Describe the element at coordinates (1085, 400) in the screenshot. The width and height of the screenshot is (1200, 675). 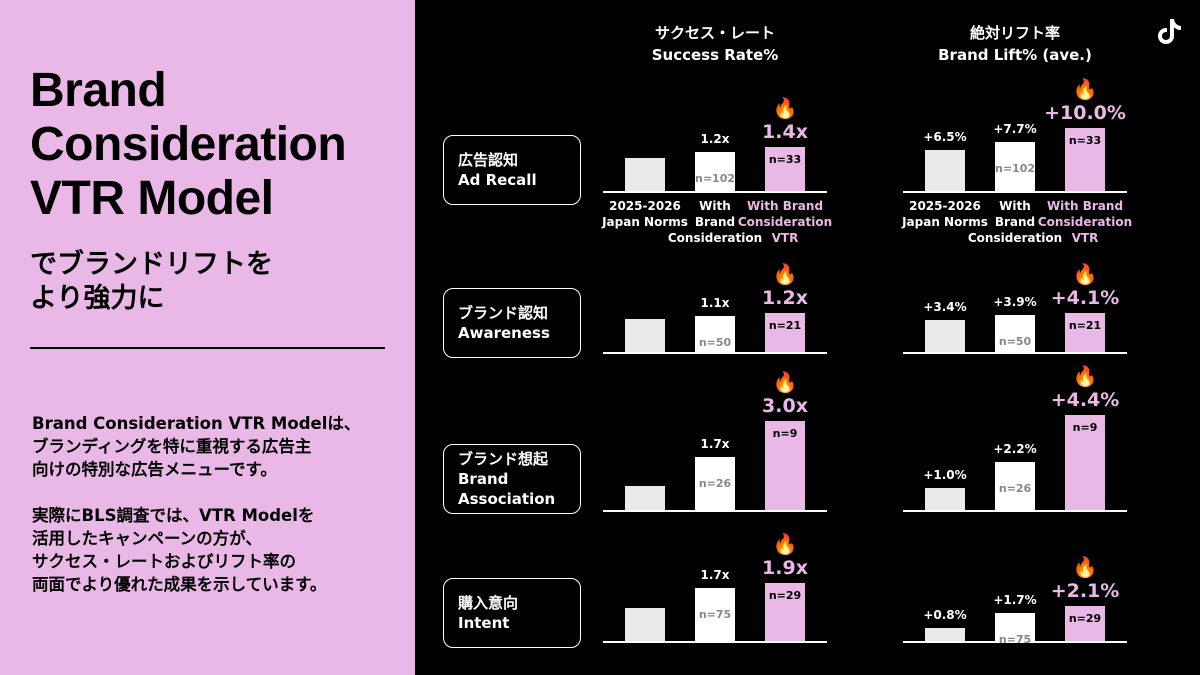
I see `value-label: +4.4%` at that location.